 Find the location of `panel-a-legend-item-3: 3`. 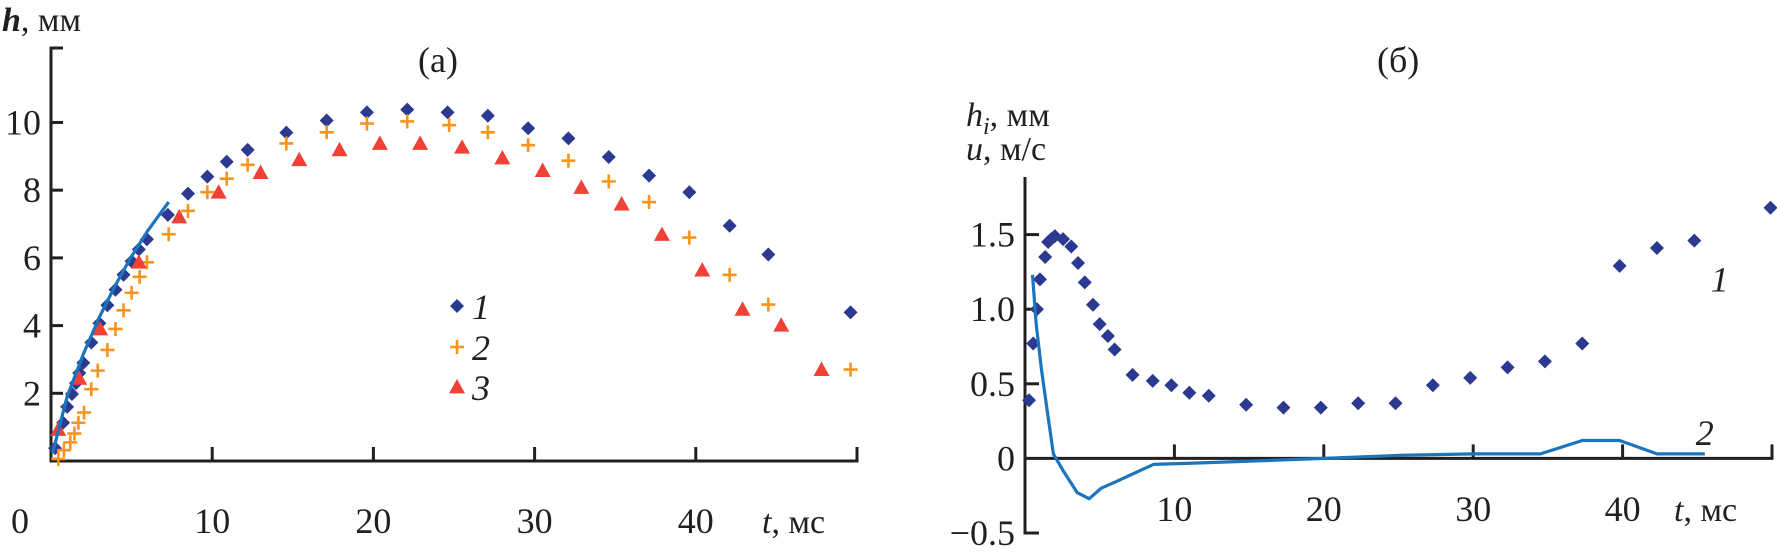

panel-a-legend-item-3: 3 is located at coordinates (469, 388).